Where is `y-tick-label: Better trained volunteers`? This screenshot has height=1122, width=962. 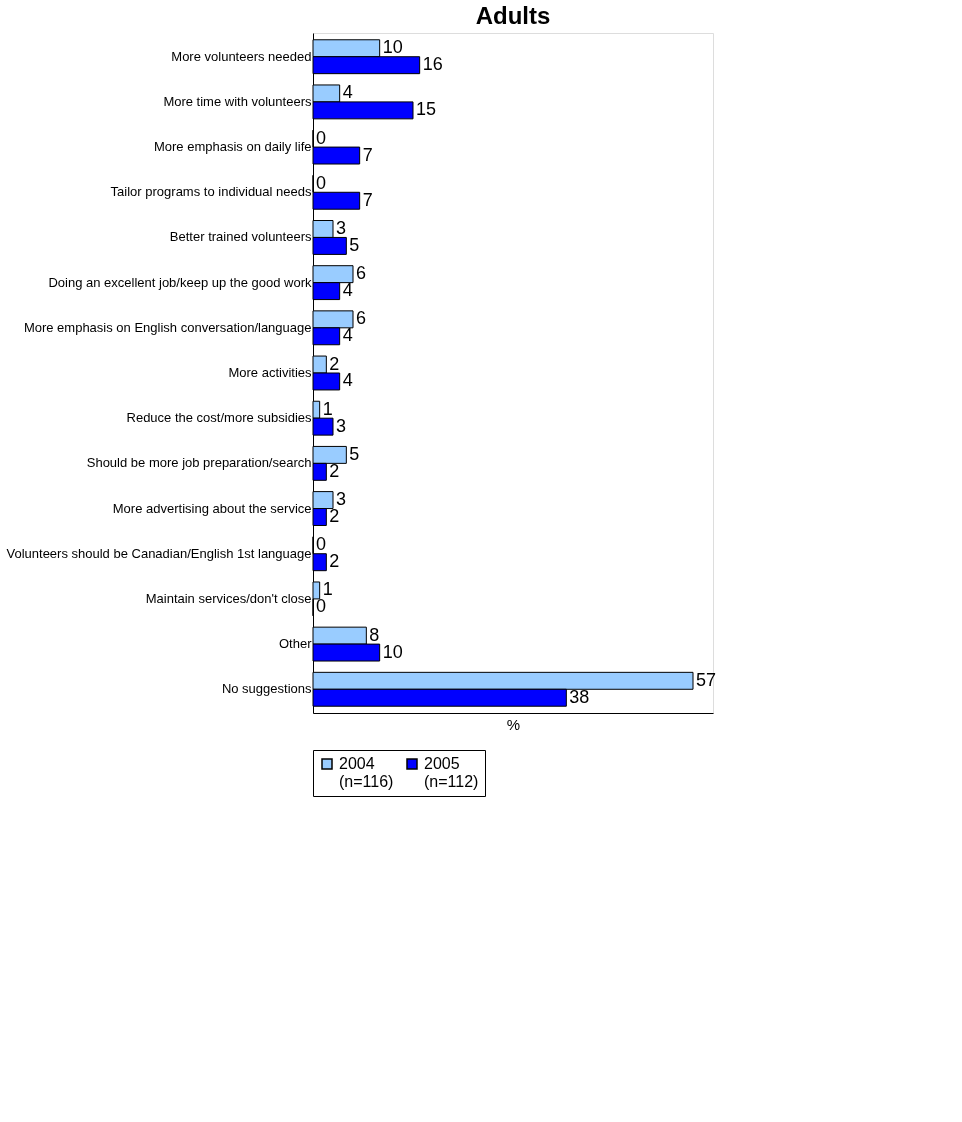 y-tick-label: Better trained volunteers is located at coordinates (240, 237).